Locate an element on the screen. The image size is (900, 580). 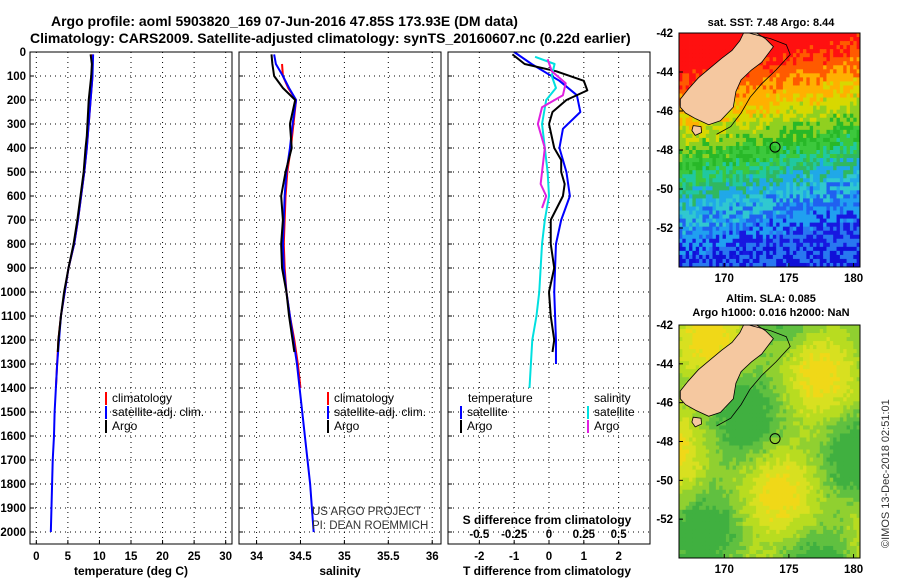
s-diff-tick-labels: -0.5 -0.25 0 0.25 0.5 is located at coordinates (548, 535).